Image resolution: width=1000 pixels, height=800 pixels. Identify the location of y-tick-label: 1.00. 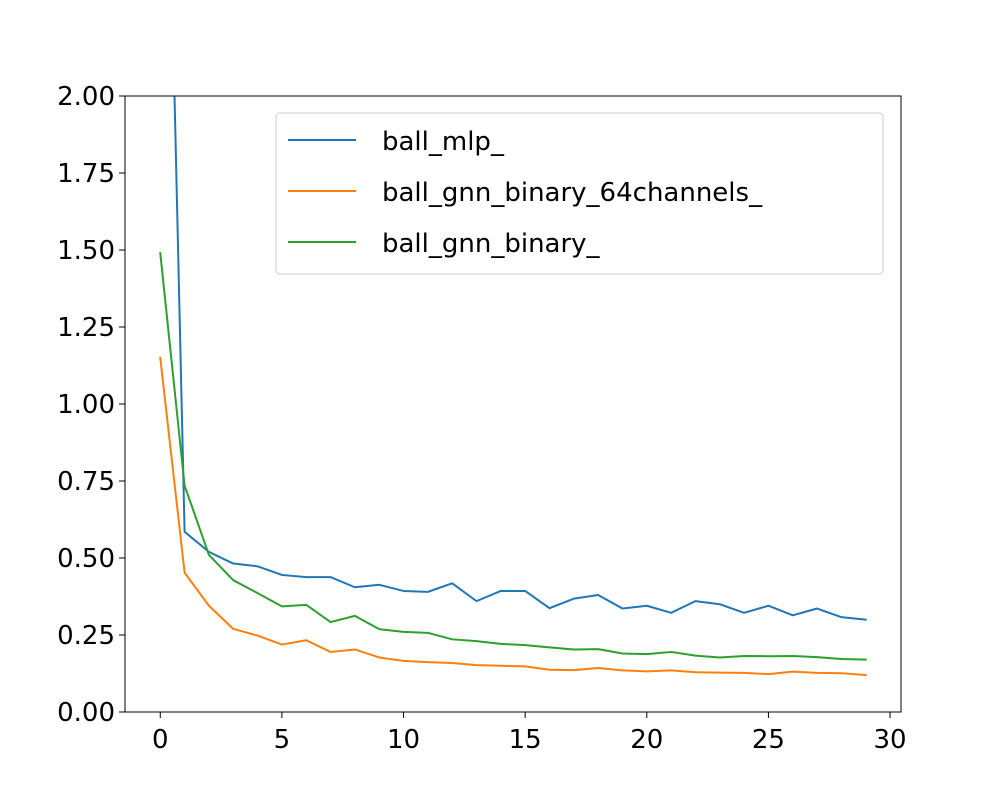
(86, 405).